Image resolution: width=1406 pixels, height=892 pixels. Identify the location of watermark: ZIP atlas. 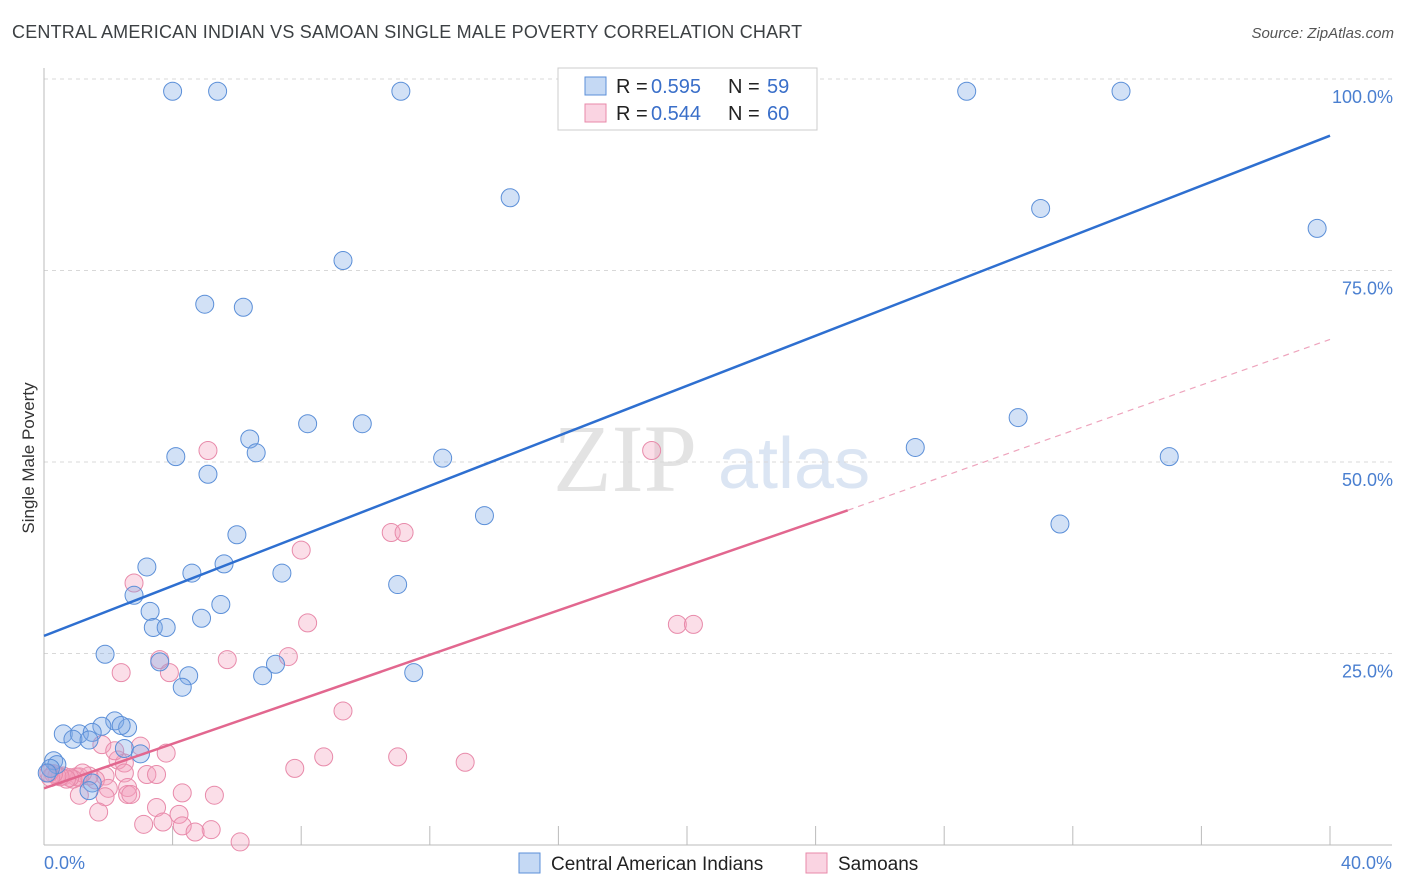
(711, 458).